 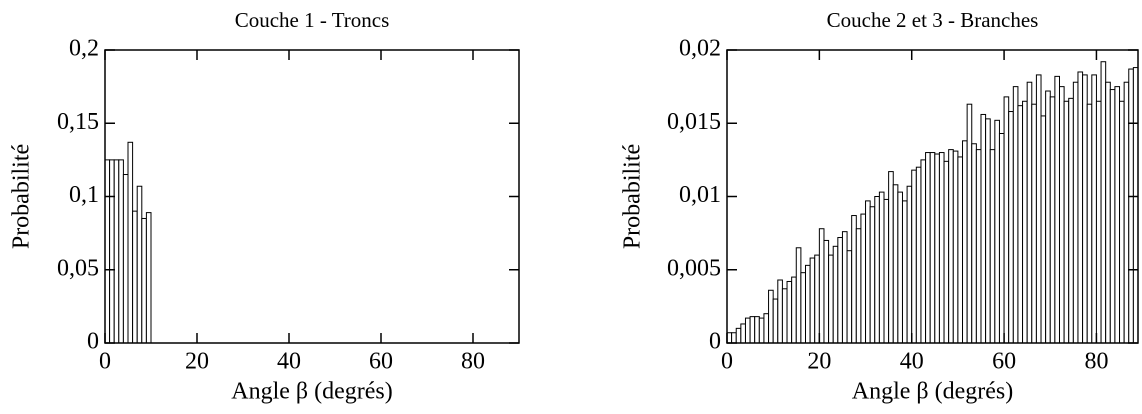 I want to click on y-tick-label: 0,05, so click(x=78, y=268).